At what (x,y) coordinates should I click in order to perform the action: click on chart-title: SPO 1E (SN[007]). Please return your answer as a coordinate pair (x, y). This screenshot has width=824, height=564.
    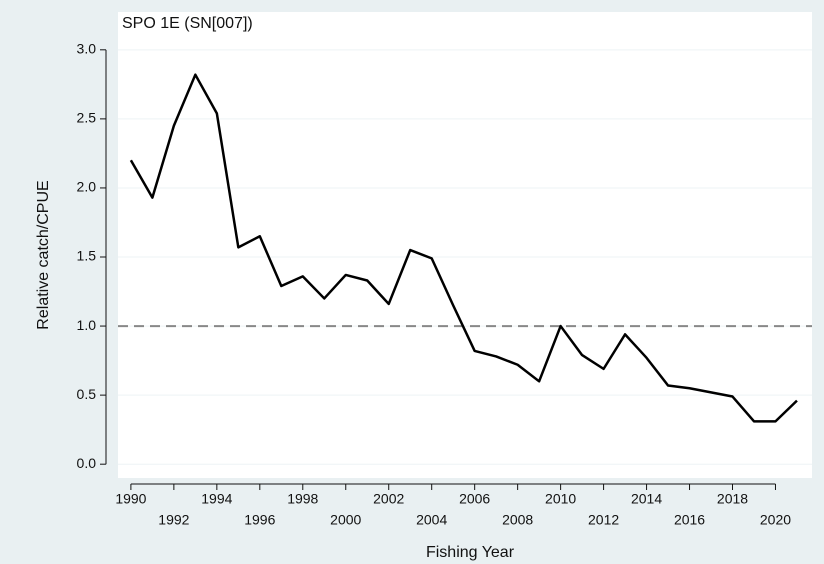
    Looking at the image, I should click on (187, 23).